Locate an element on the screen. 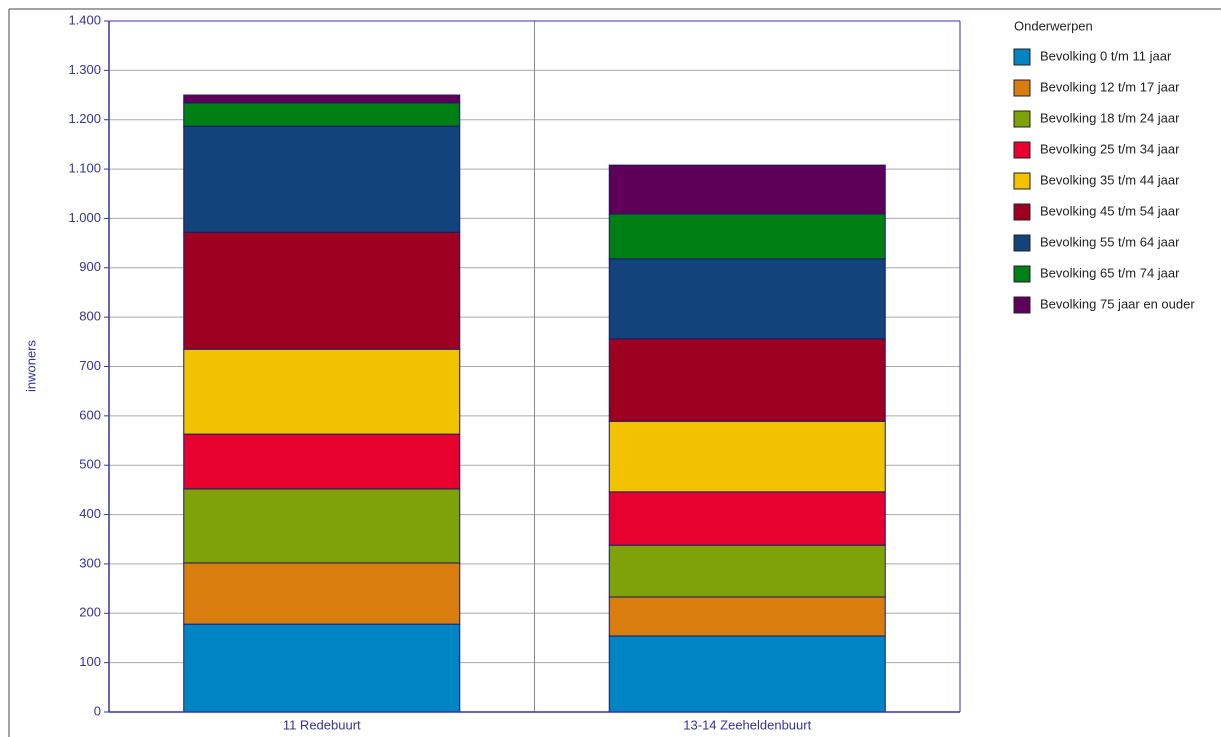 The height and width of the screenshot is (737, 1221). y-tick-label: 500 is located at coordinates (90, 464).